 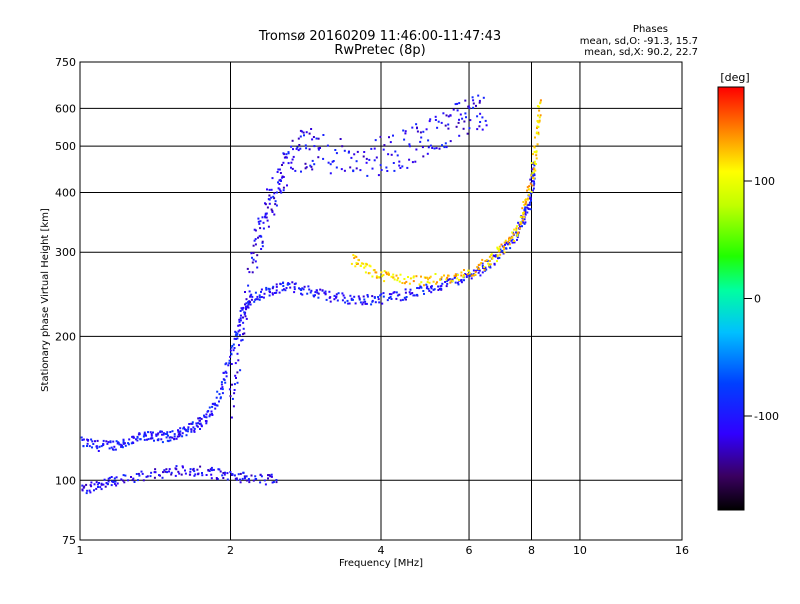 What do you see at coordinates (381, 550) in the screenshot?
I see `x-tick-label: 4` at bounding box center [381, 550].